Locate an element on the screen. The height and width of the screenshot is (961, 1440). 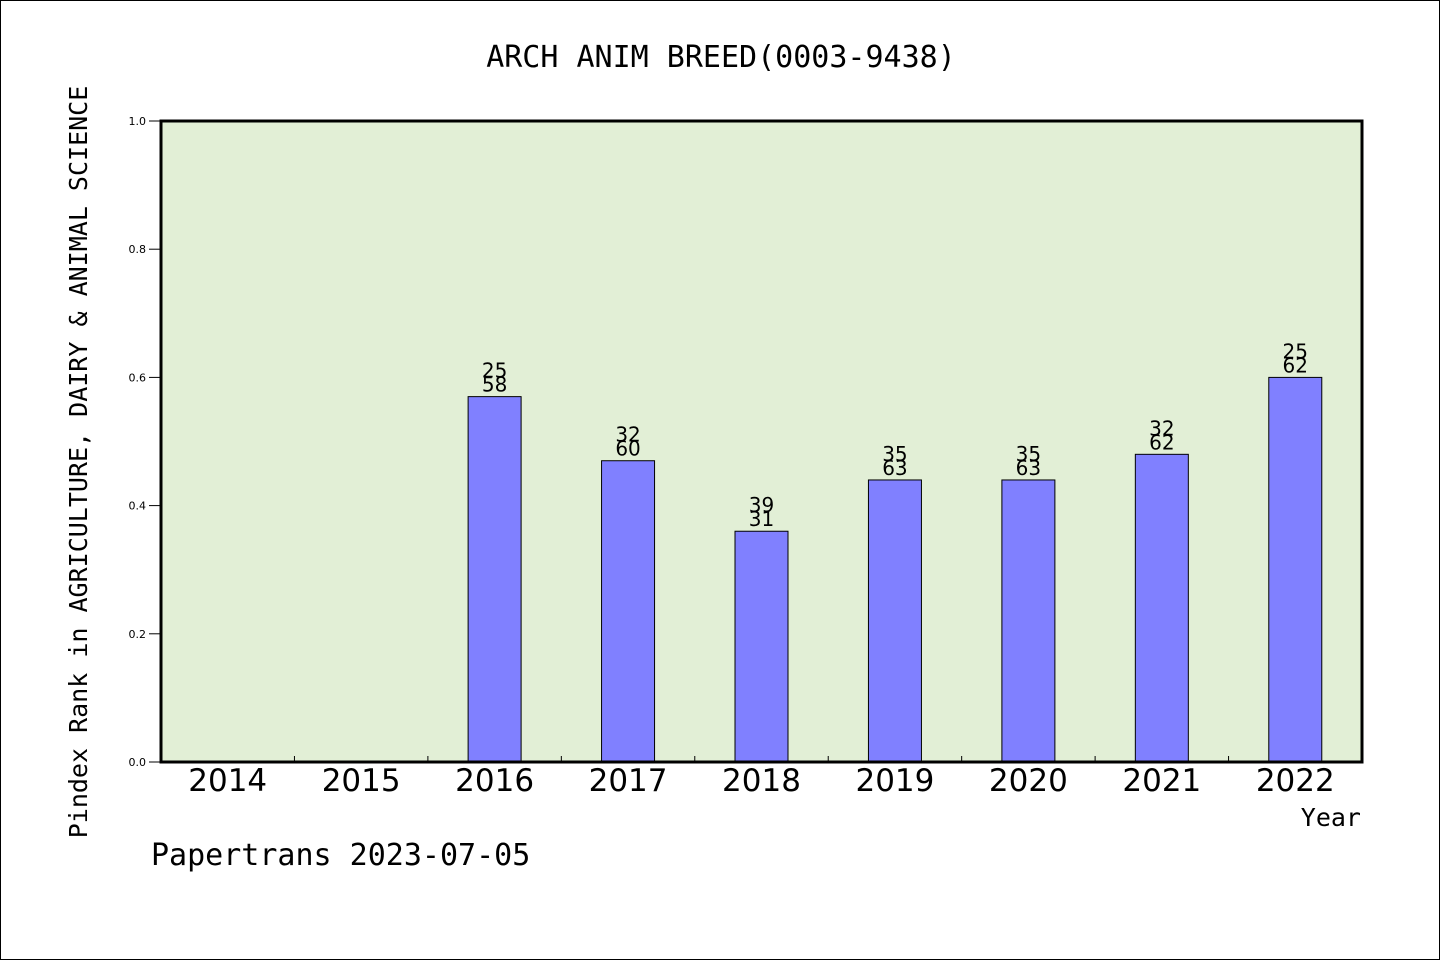
x-tick-label: 2020 is located at coordinates (1028, 781).